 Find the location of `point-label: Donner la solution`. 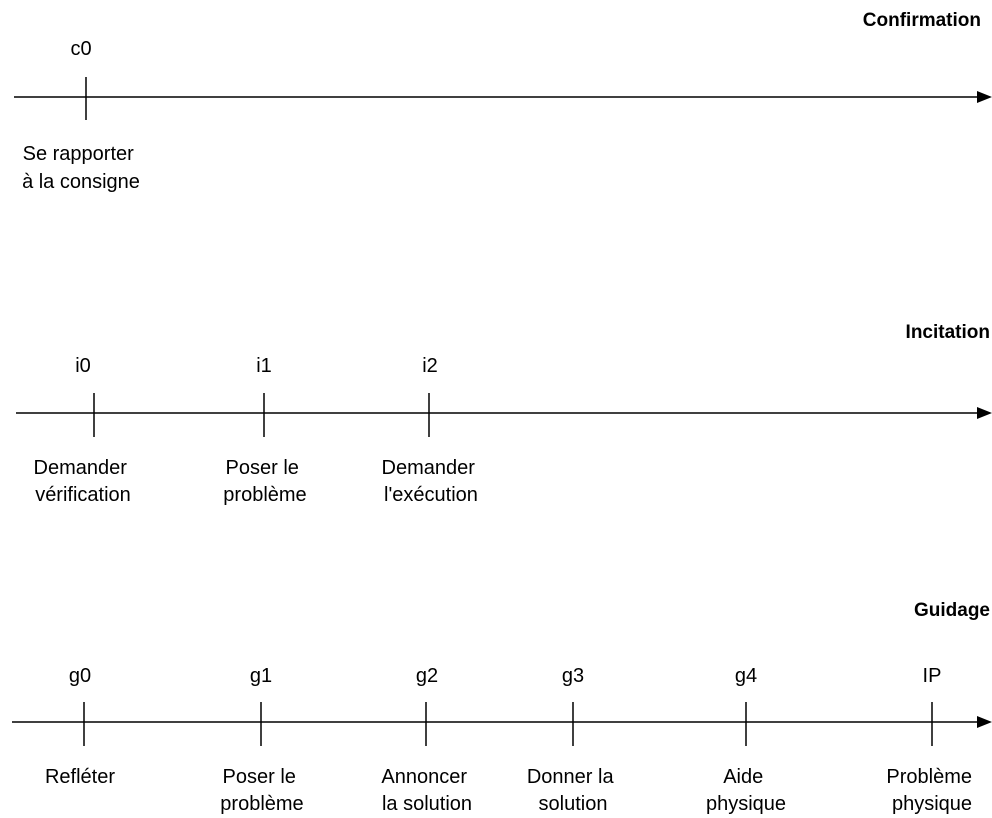

point-label: Donner la solution is located at coordinates (573, 790).